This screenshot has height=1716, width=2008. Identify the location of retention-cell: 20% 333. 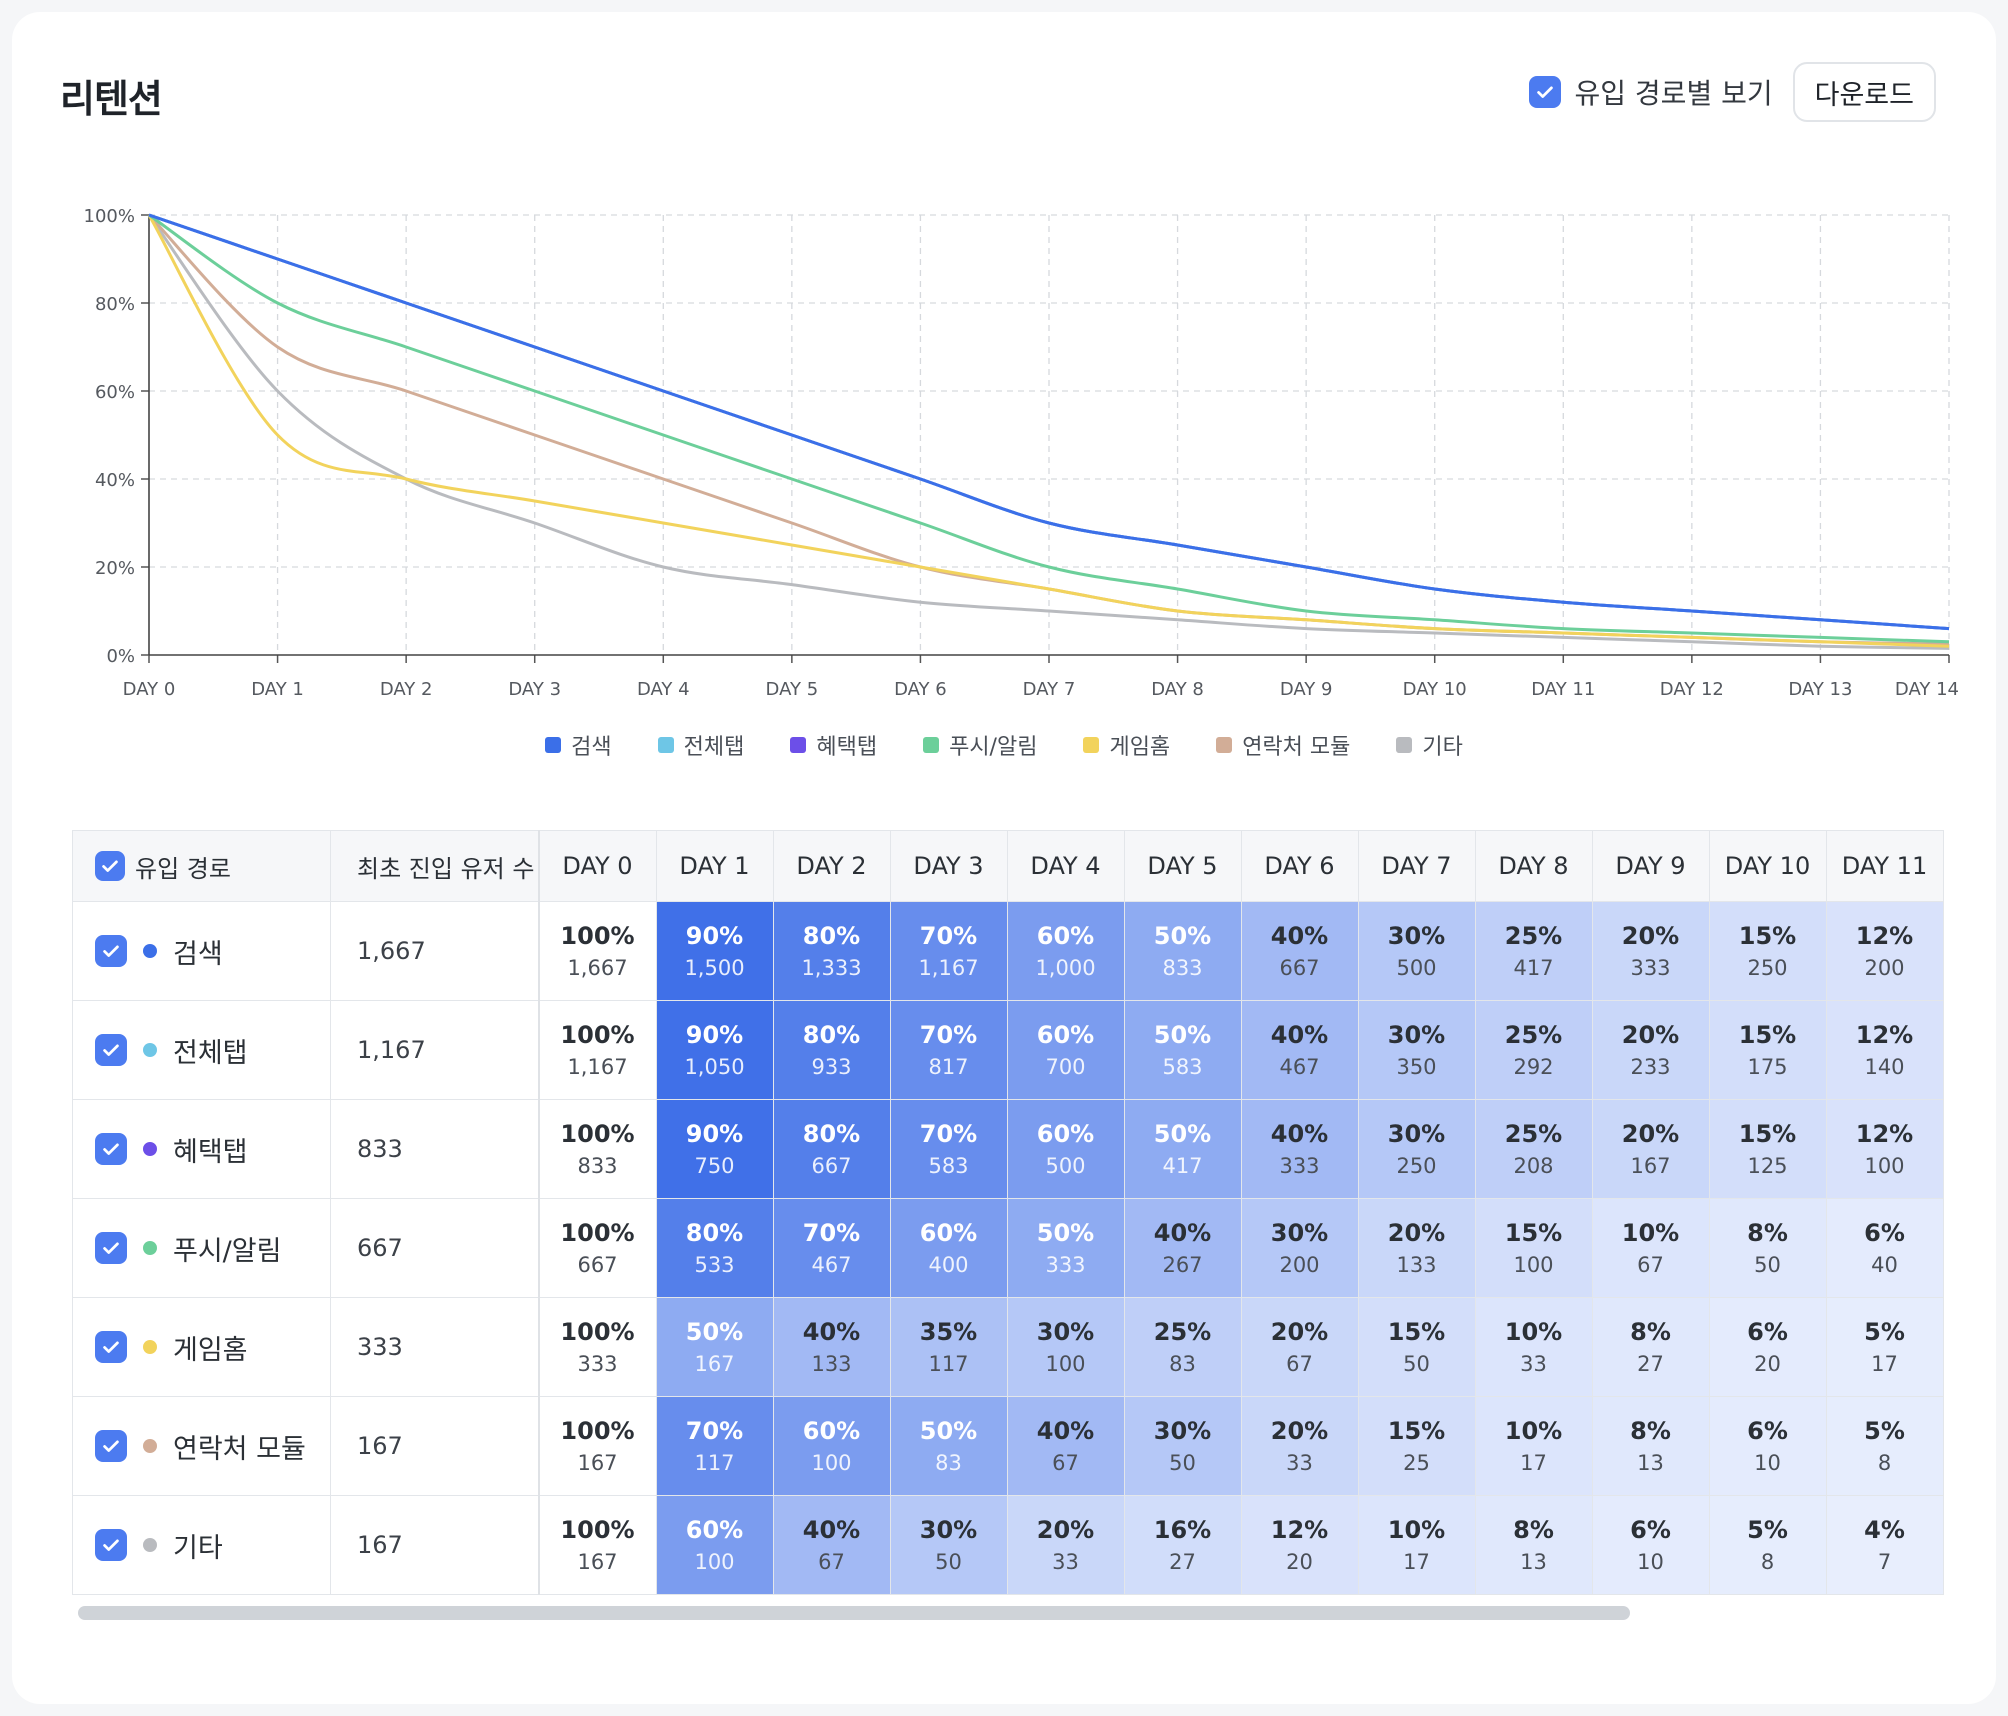
(1650, 951).